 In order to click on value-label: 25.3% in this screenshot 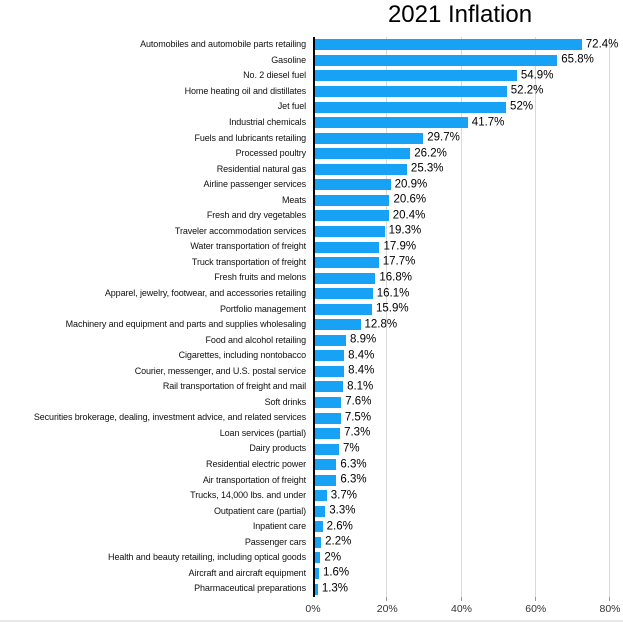, I will do `click(427, 168)`.